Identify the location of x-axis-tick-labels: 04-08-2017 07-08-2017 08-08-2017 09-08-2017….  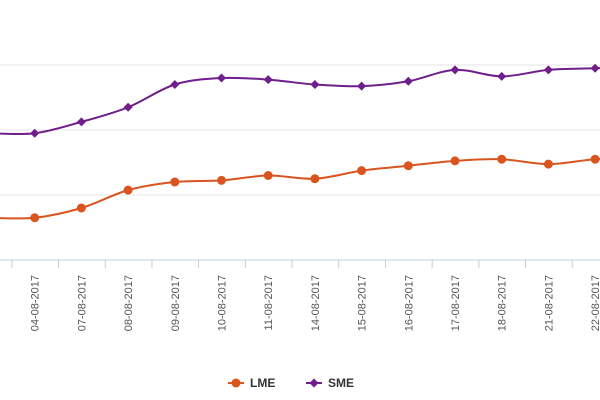
(315, 303).